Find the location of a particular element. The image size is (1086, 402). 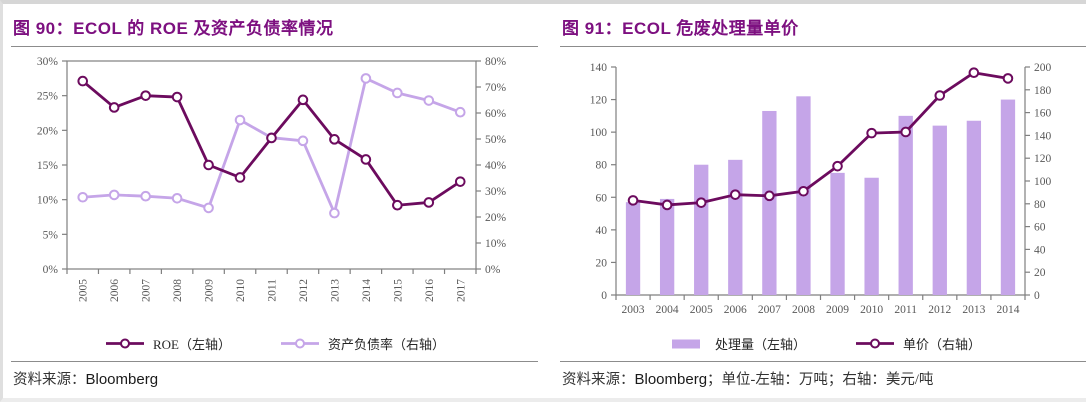

source-extra: ；单位-左轴：万吨；右轴：美元/吨 is located at coordinates (820, 380).